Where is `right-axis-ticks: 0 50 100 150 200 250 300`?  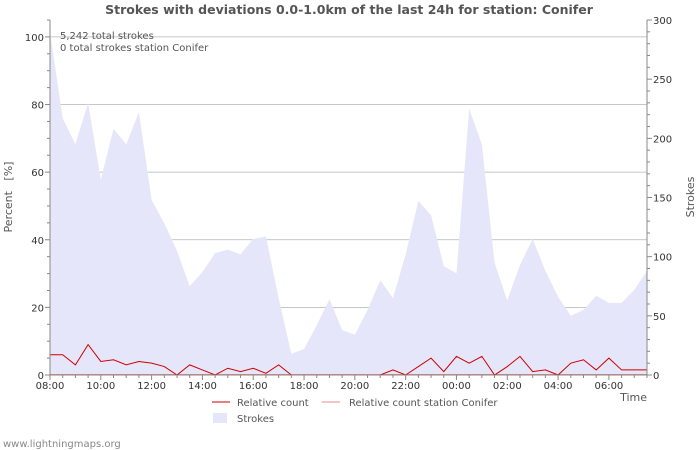
right-axis-ticks: 0 50 100 150 200 250 300 is located at coordinates (659, 199).